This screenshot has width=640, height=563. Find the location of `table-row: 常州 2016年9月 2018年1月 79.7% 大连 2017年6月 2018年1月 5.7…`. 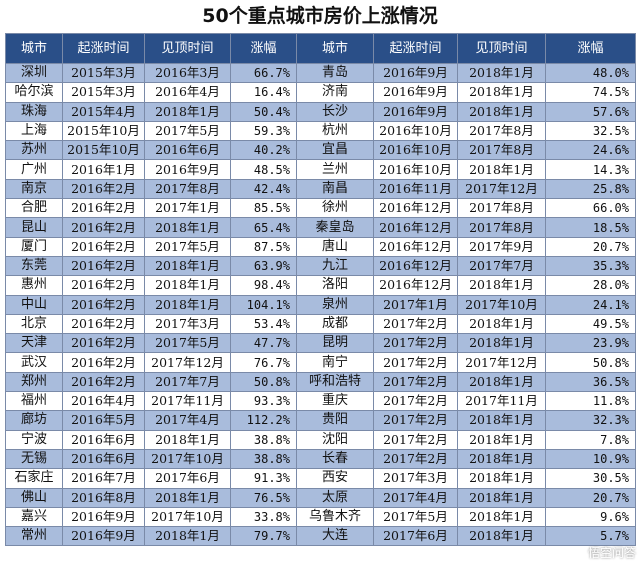

table-row: 常州 2016年9月 2018年1月 79.7% 大连 2017年6月 2018年1月 5.7… is located at coordinates (320, 536).